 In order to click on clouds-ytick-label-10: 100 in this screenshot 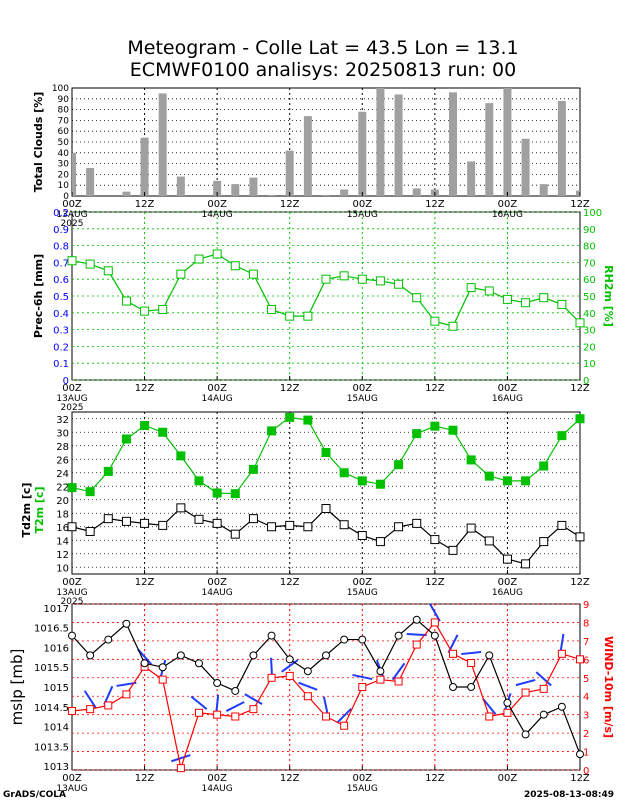, I will do `click(60, 89)`.